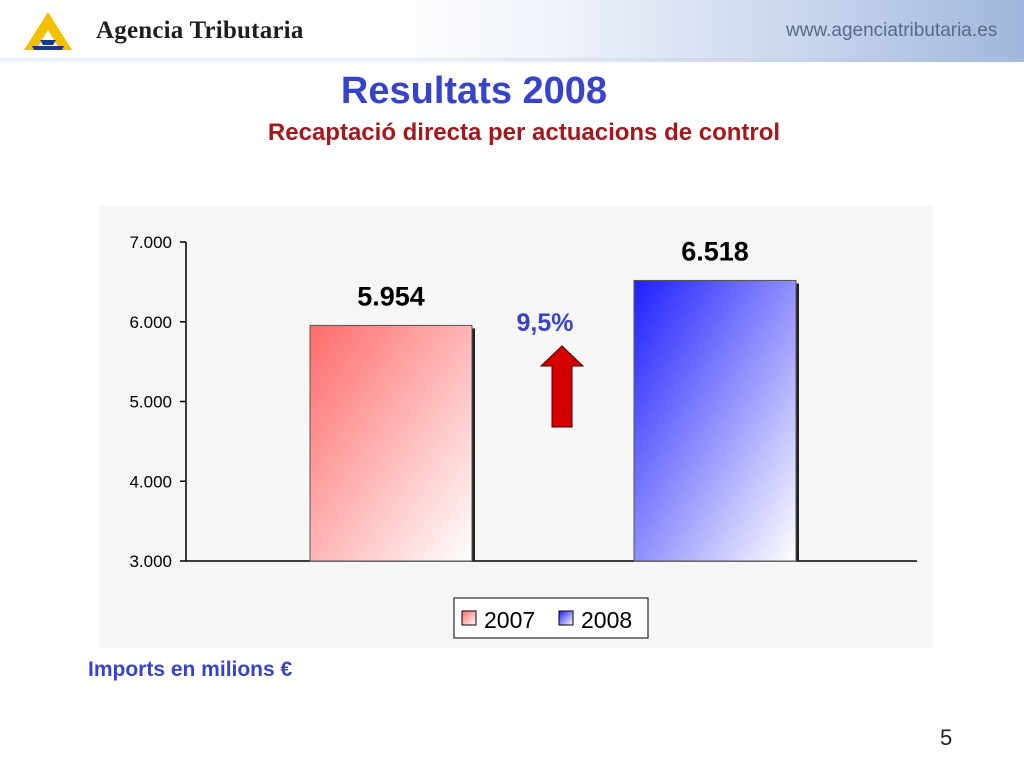 This screenshot has width=1024, height=768. Describe the element at coordinates (150, 322) in the screenshot. I see `y-tick-label: 6.000` at that location.